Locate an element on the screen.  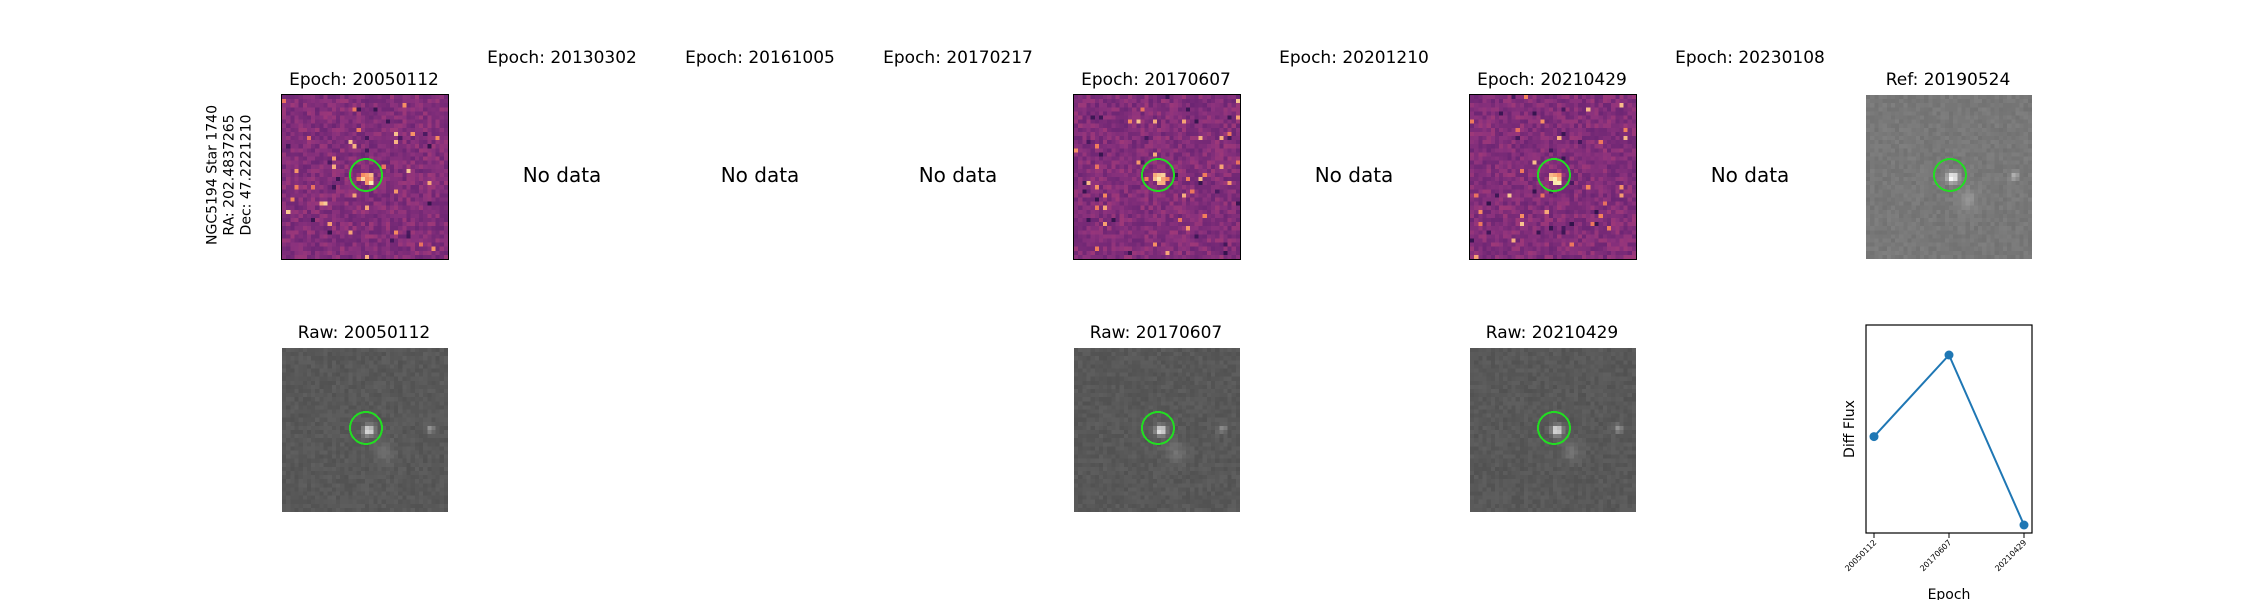
x-tick-label-20170607: 20170607 is located at coordinates (1935, 555).